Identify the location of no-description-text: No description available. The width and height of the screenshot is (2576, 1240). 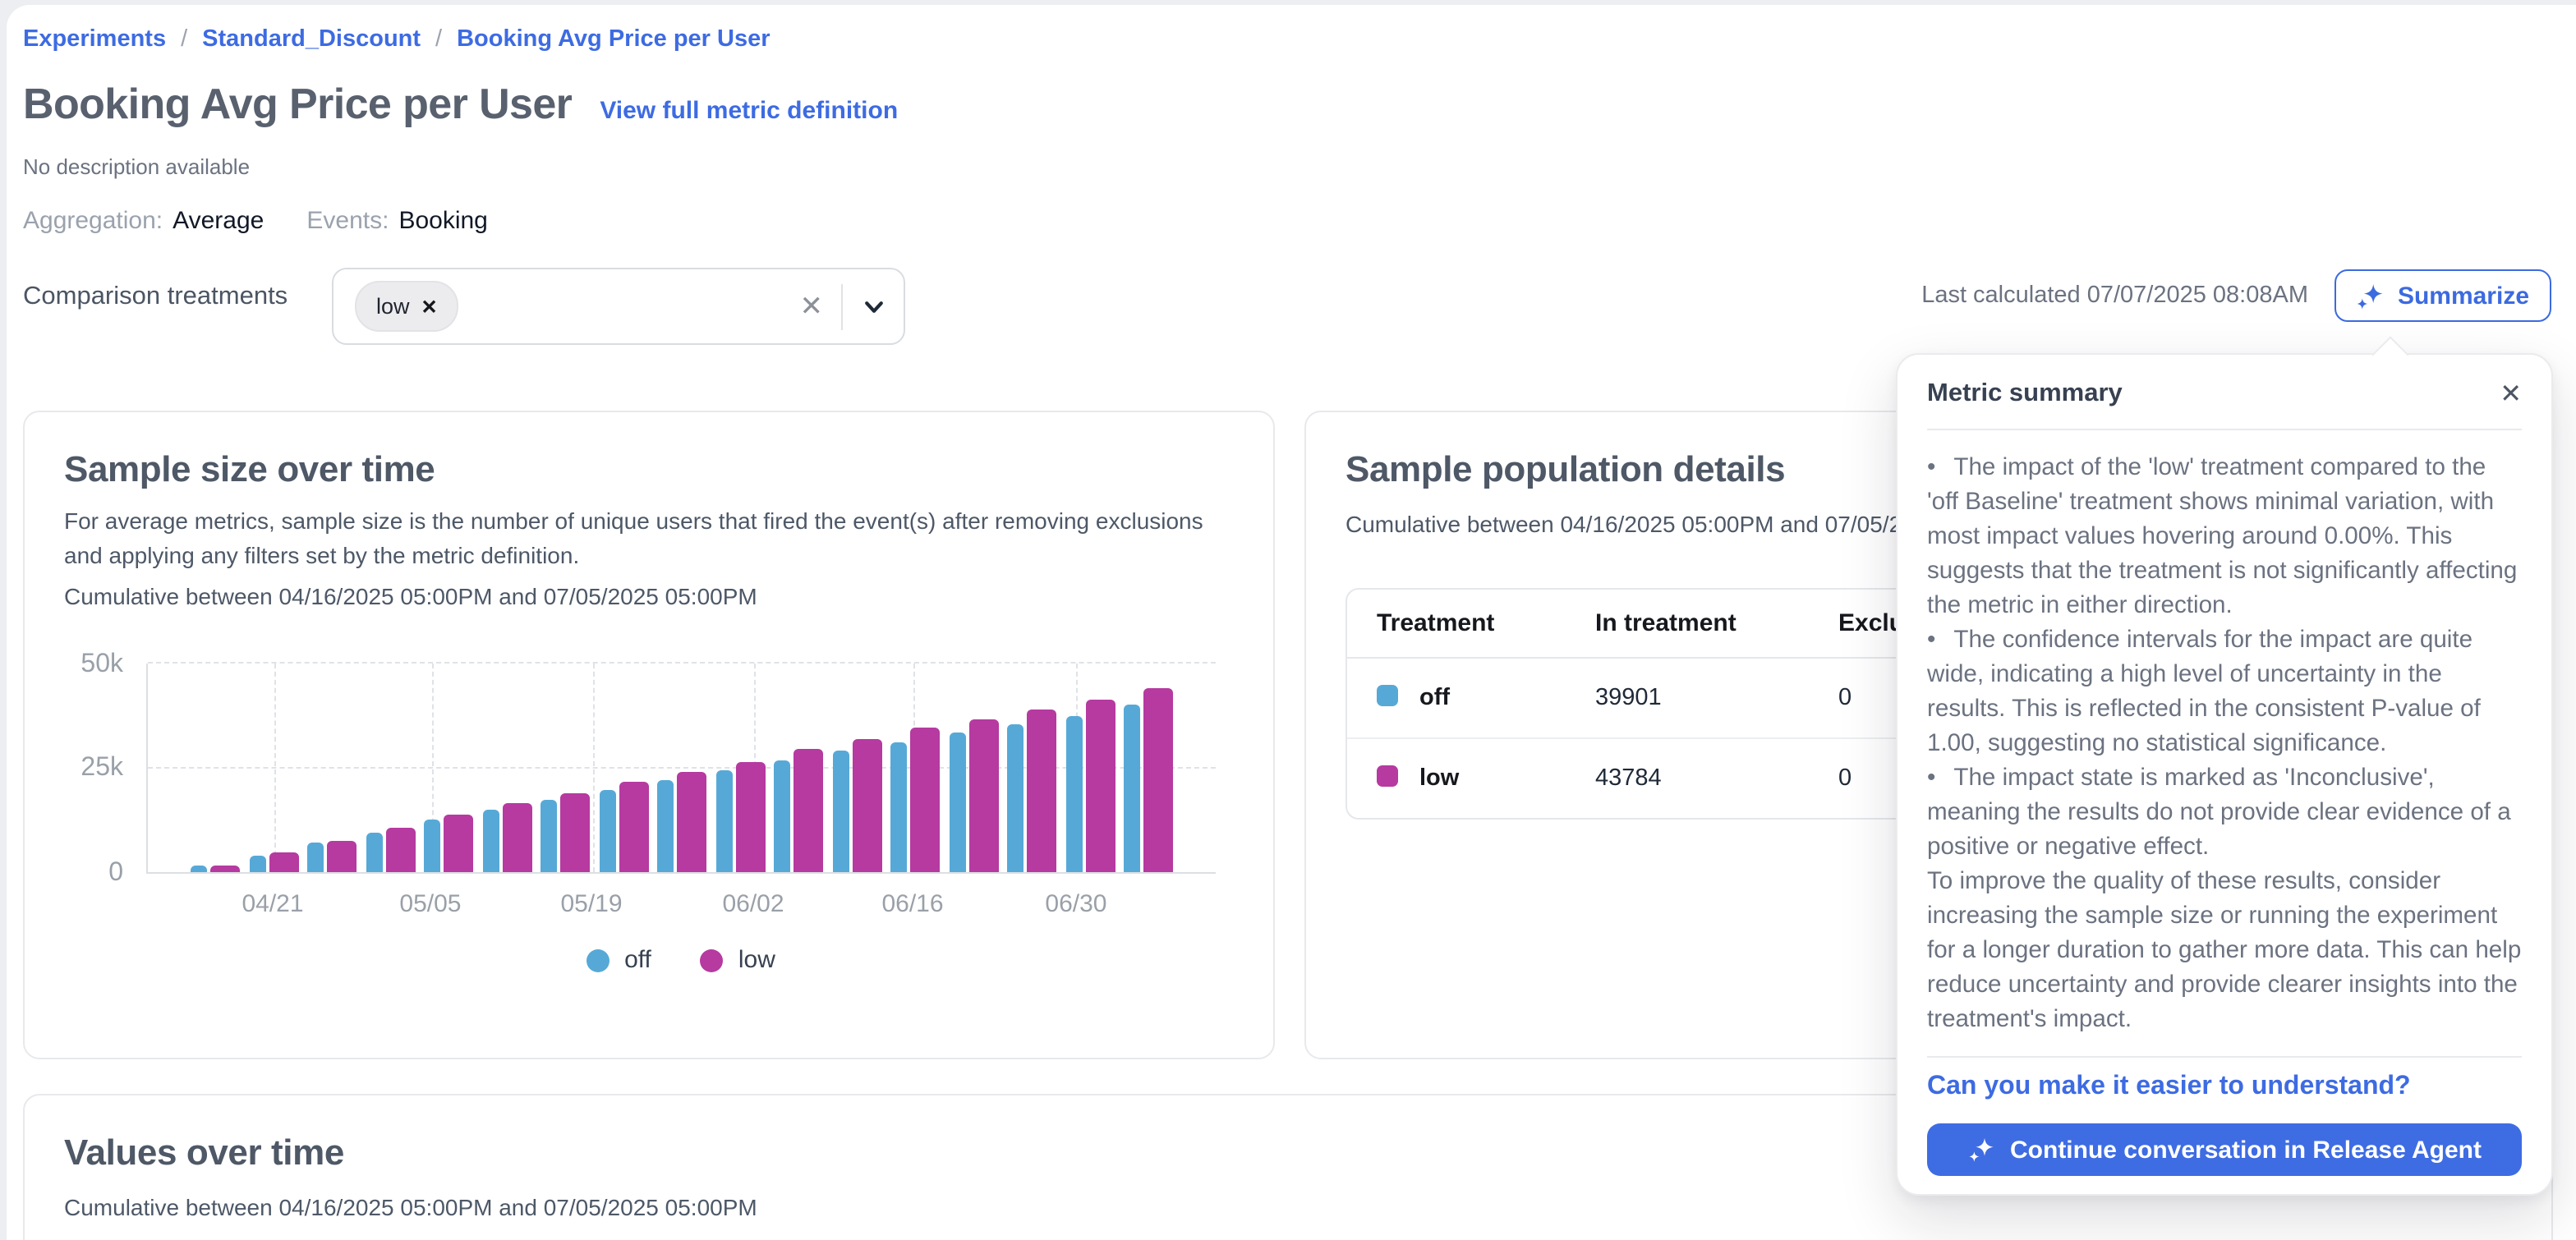
(137, 166).